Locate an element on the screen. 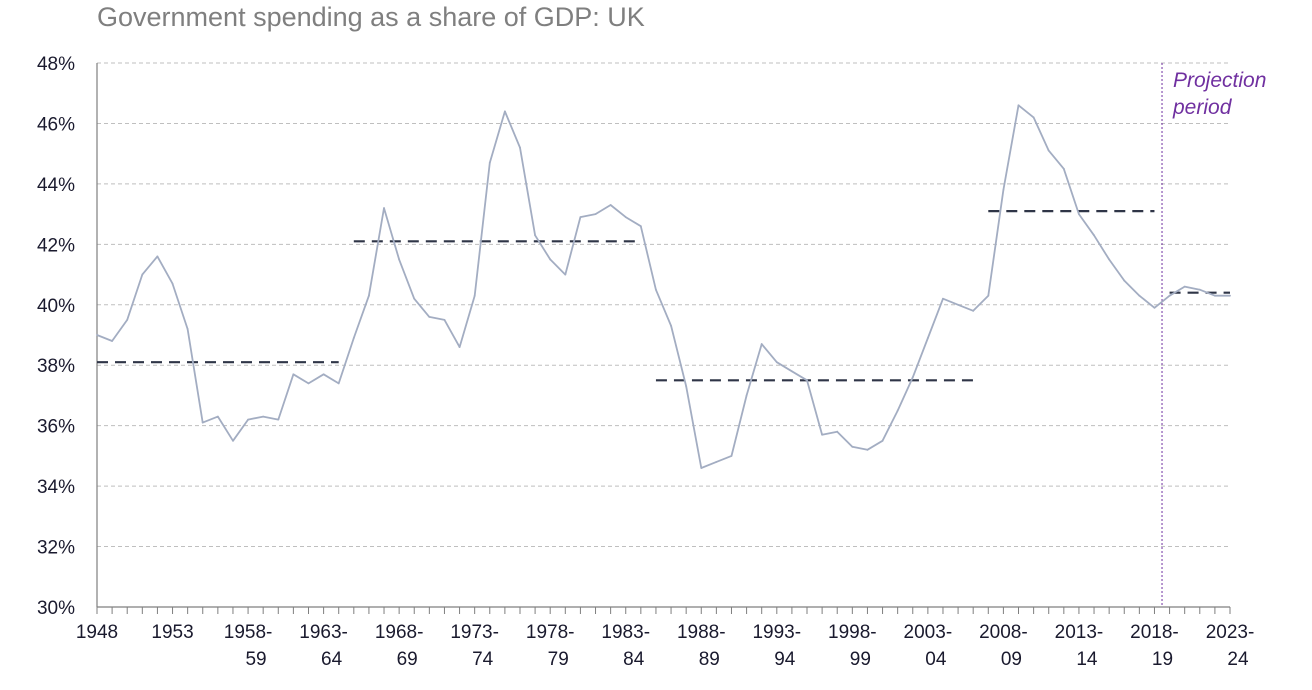 This screenshot has width=1312, height=690. x-tick-label: 1948 is located at coordinates (97, 632).